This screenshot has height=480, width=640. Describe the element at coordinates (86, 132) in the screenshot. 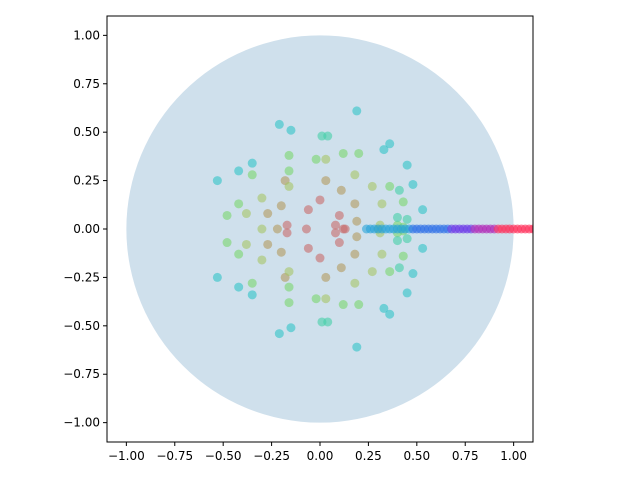

I see `y-tick-label: 0.50` at that location.